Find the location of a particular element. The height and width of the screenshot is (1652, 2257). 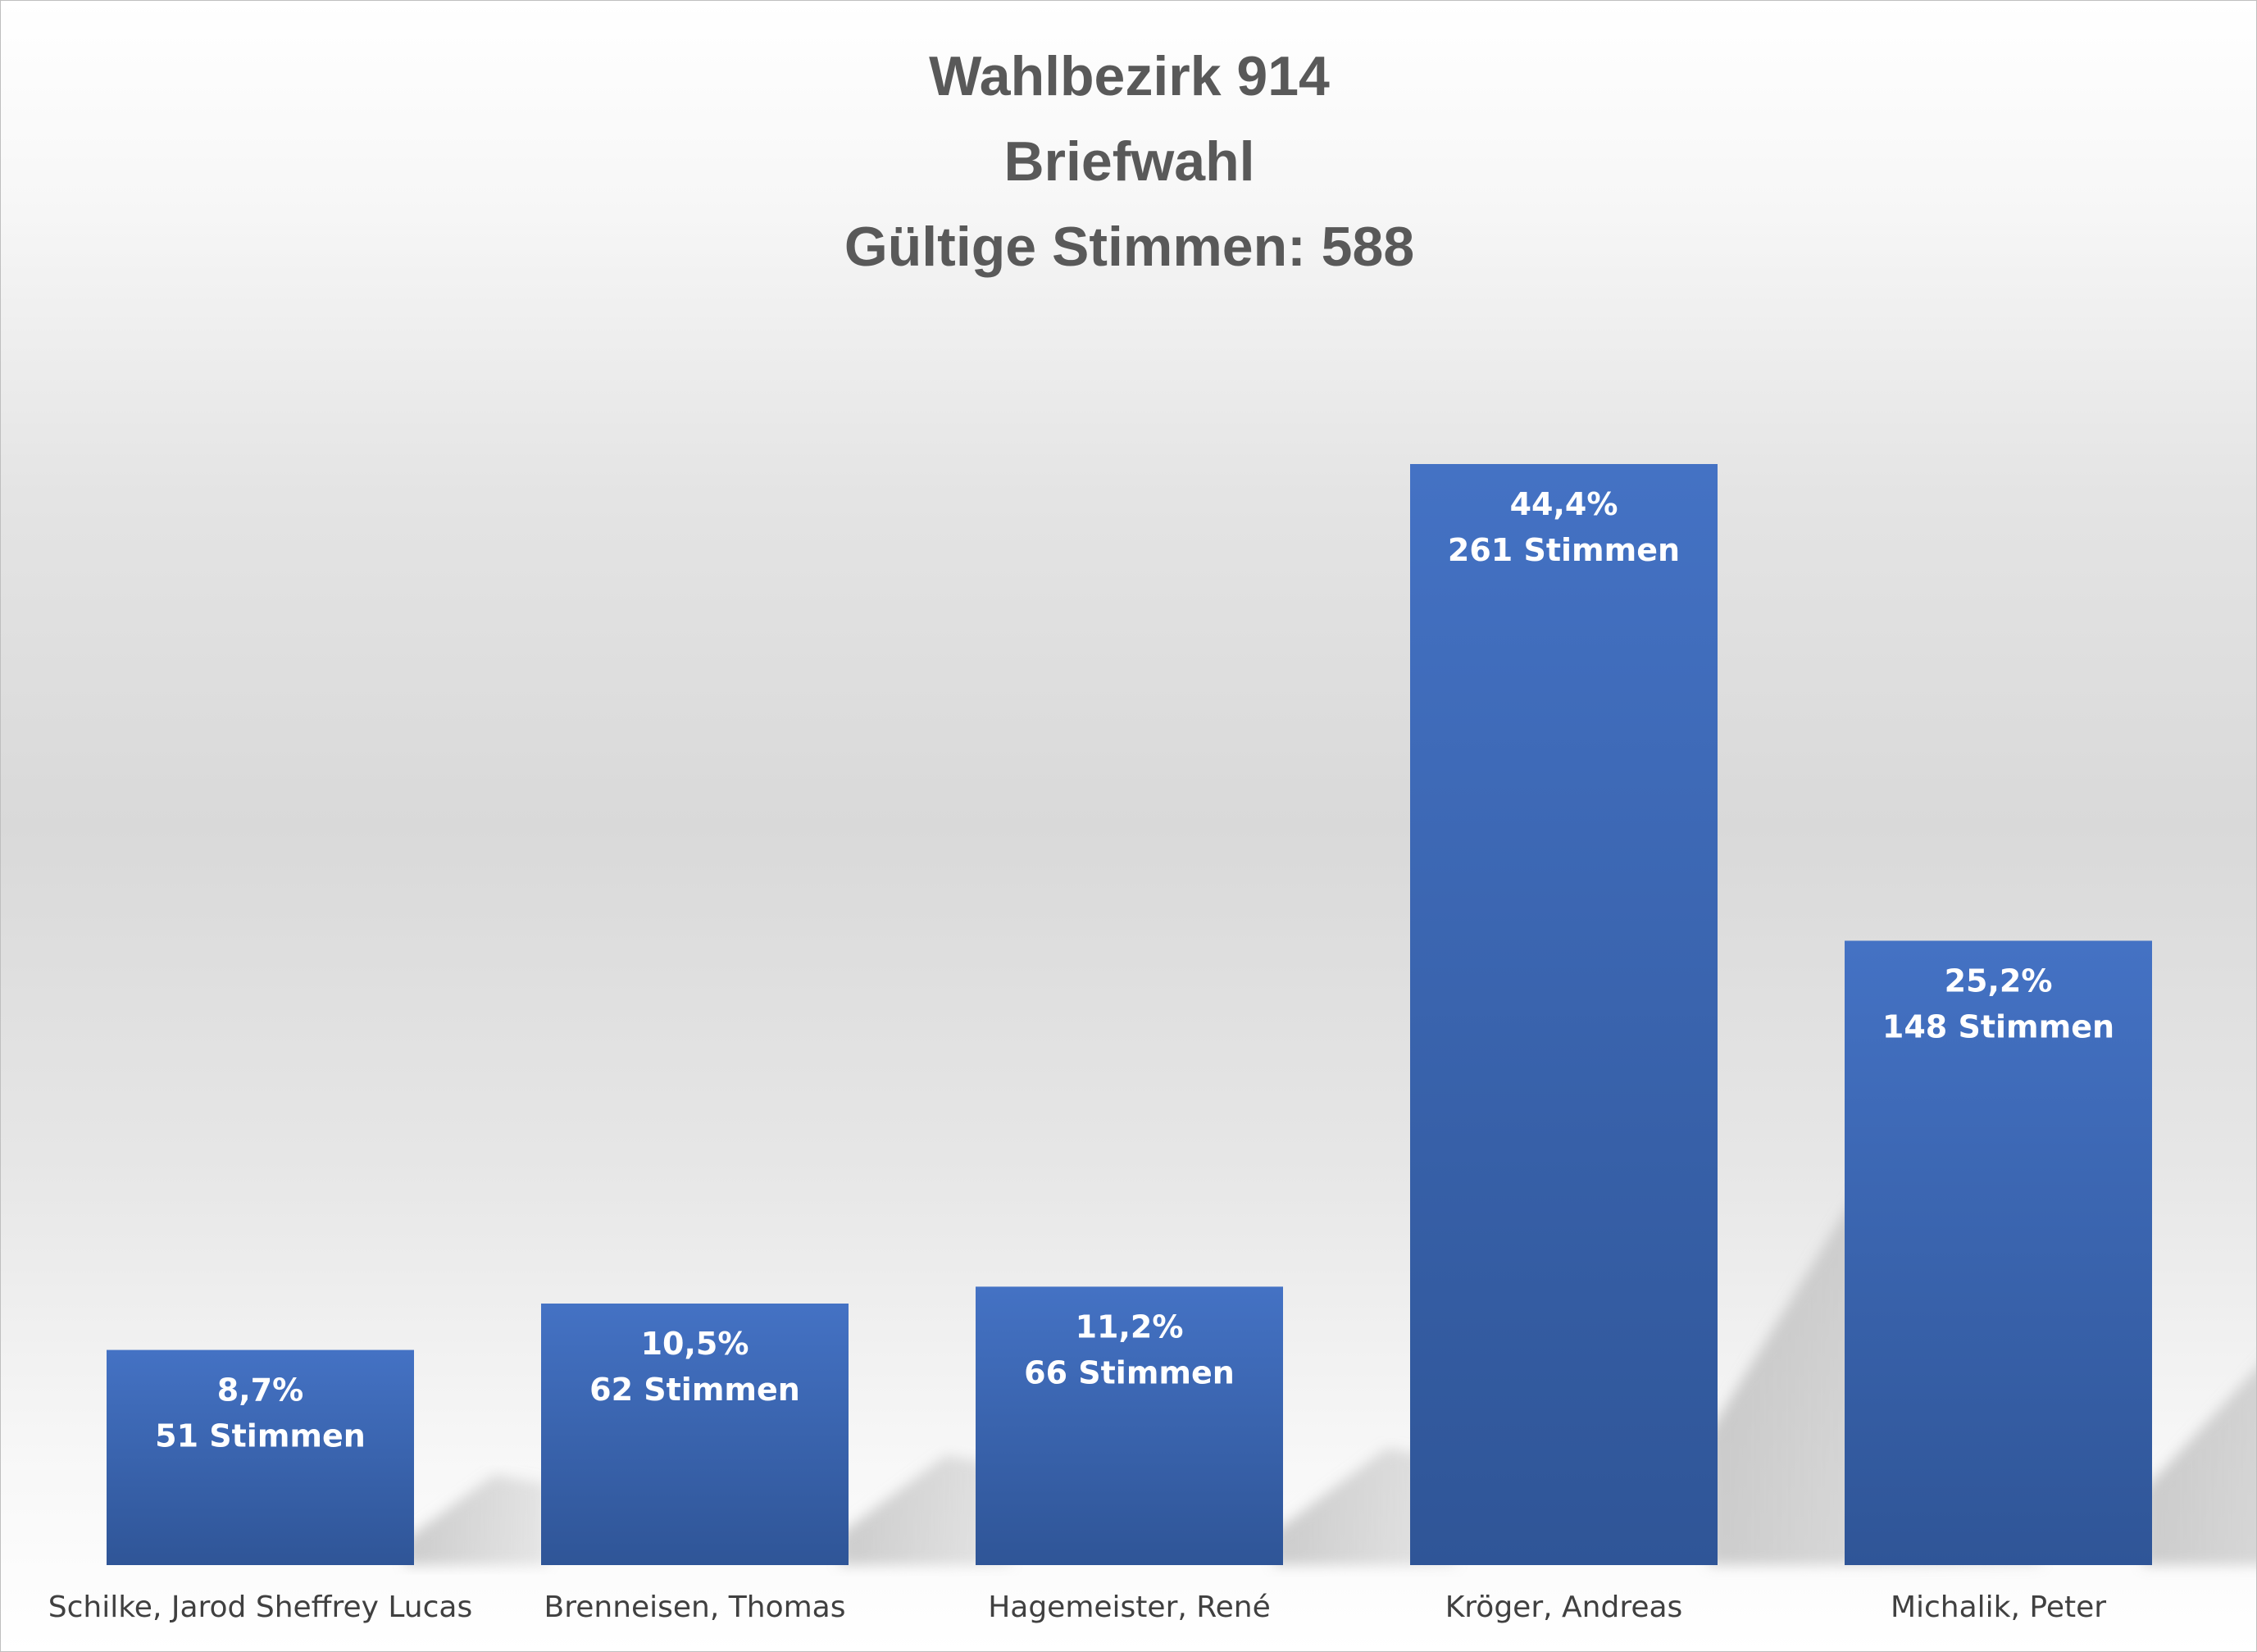

bar-votes-label: 66 Stimmen is located at coordinates (1129, 1372).